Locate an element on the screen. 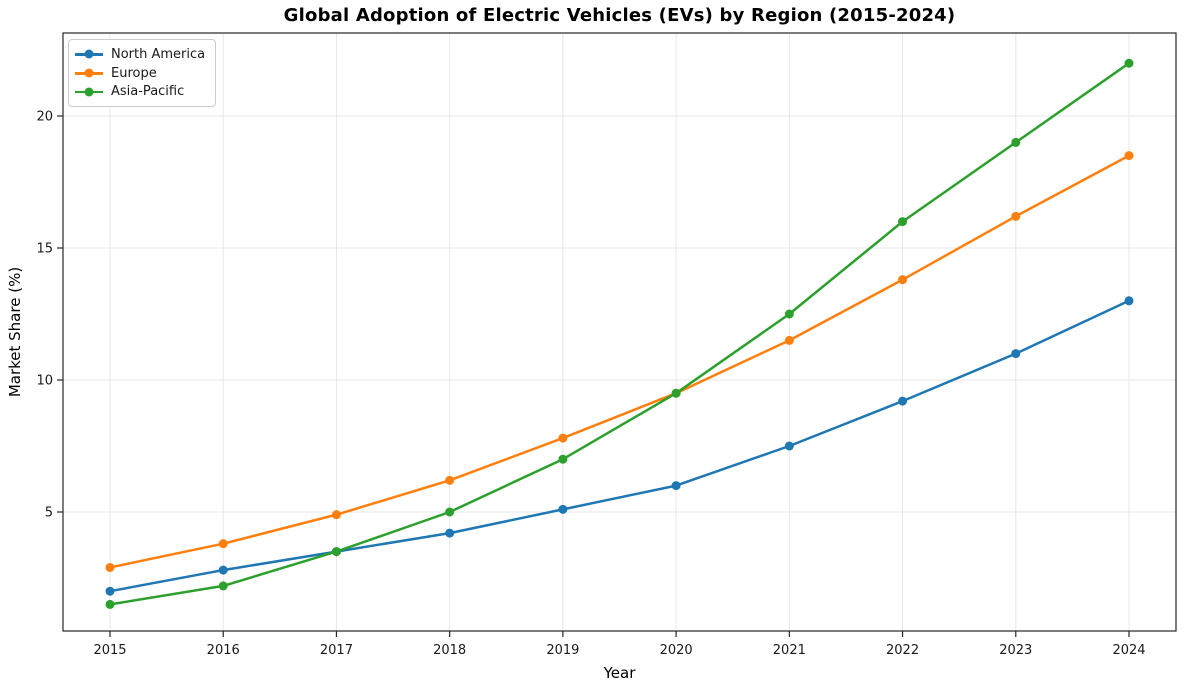  x-tick-label: 2023 is located at coordinates (1015, 650).